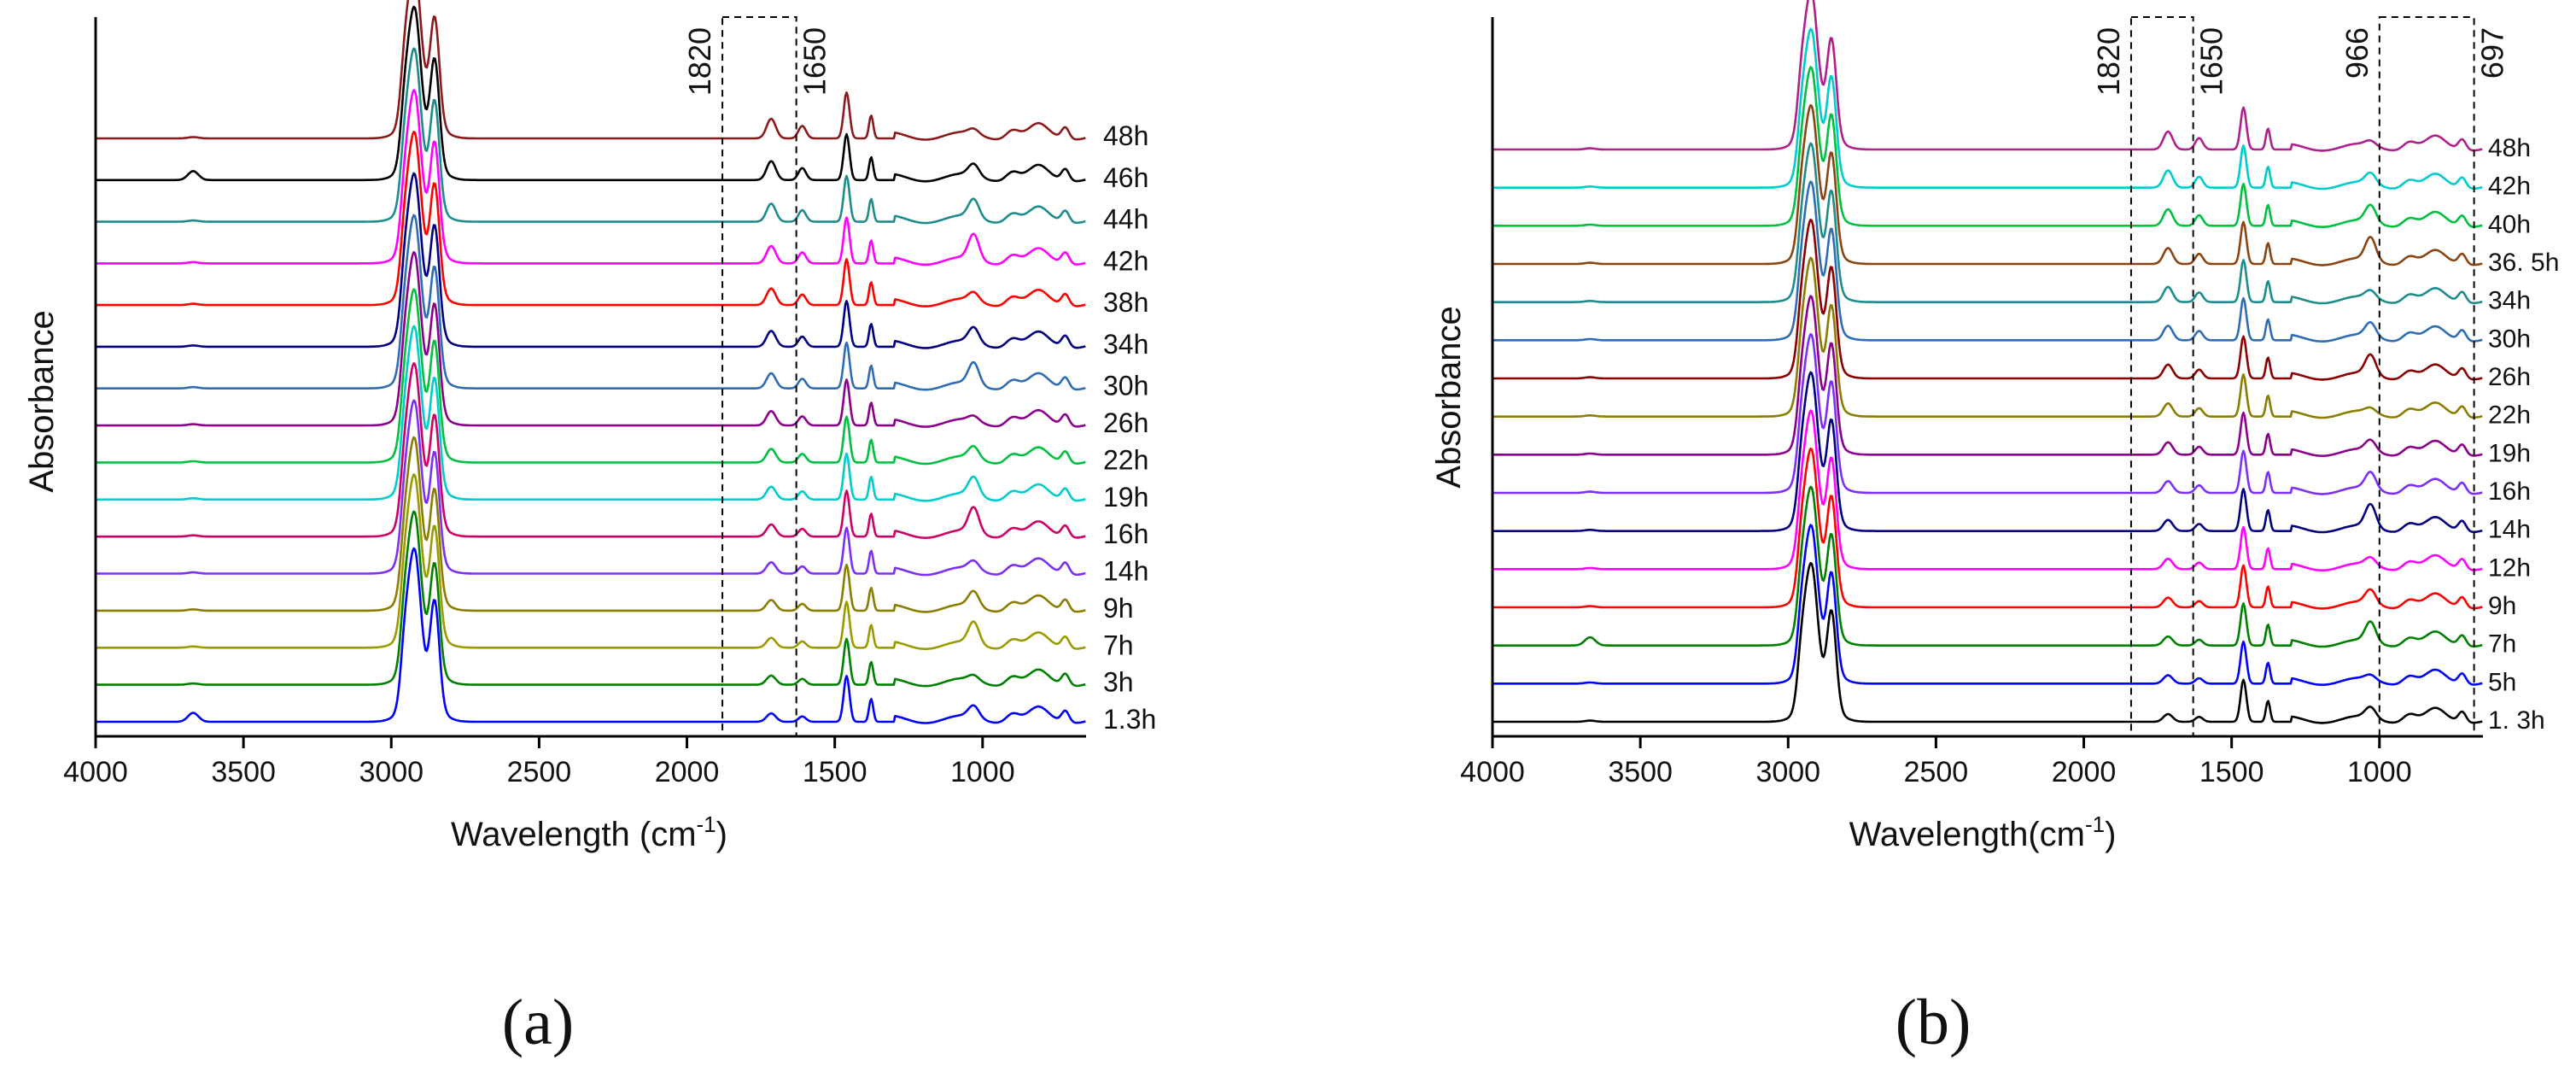 The width and height of the screenshot is (2576, 1072). I want to click on legend-label-1.3h: 1.3h, so click(1129, 719).